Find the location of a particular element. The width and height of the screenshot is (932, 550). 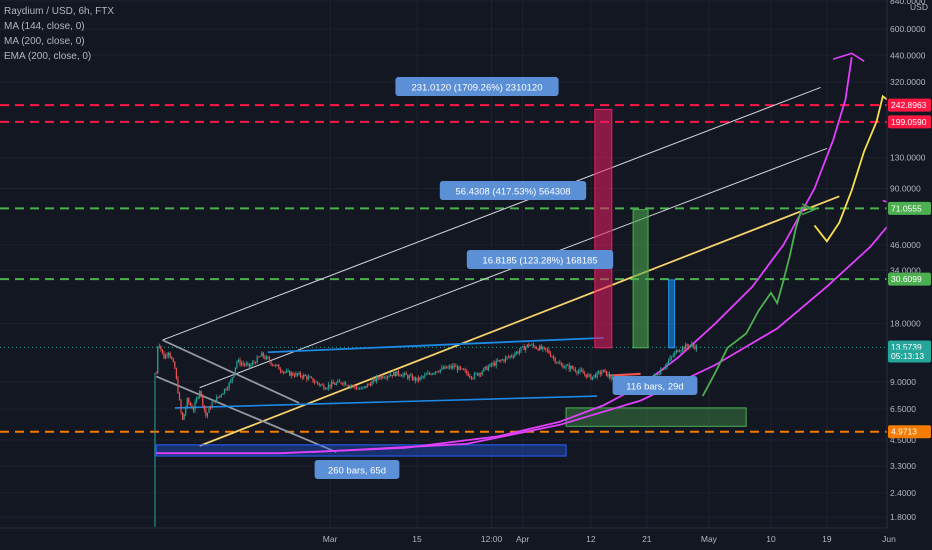

short-ma-line is located at coordinates (625, 374).